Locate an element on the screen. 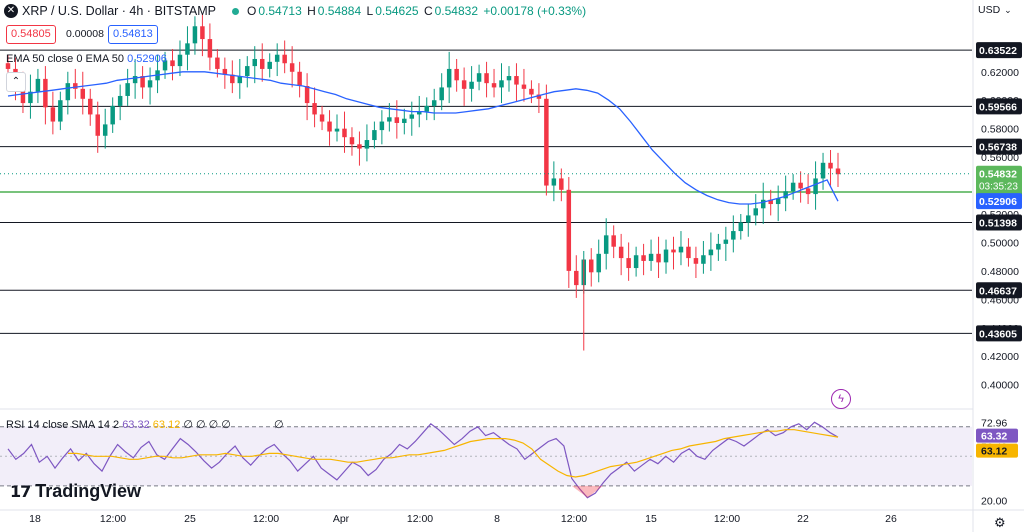  tradingview-logo: 17 TradingView is located at coordinates (75, 491).